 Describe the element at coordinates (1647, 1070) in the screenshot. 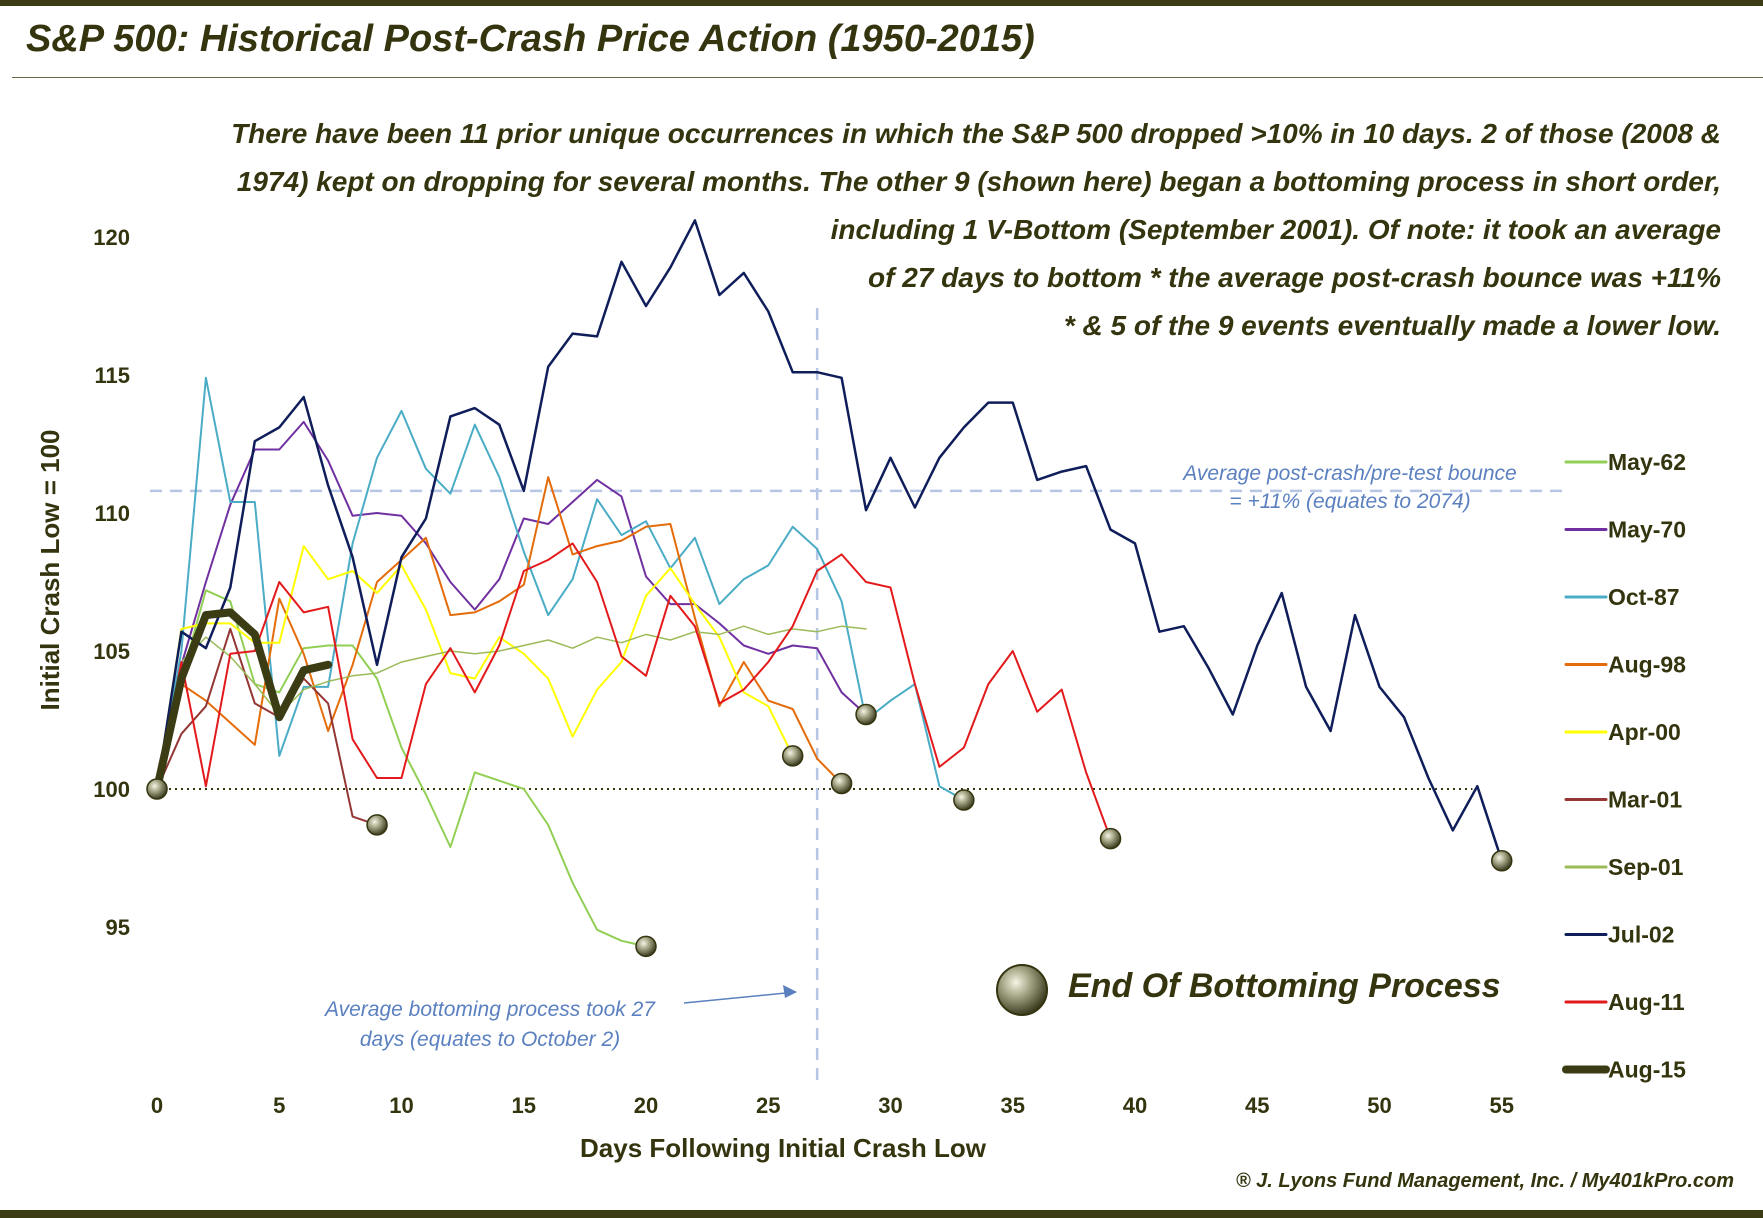

I see `legend-label-aug-15: Aug-15` at that location.